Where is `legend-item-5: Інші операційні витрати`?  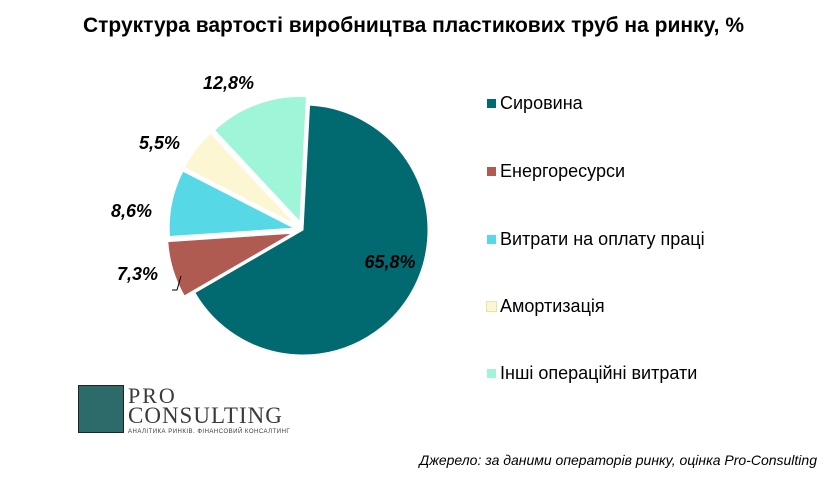
legend-item-5: Інші операційні витрати is located at coordinates (592, 373).